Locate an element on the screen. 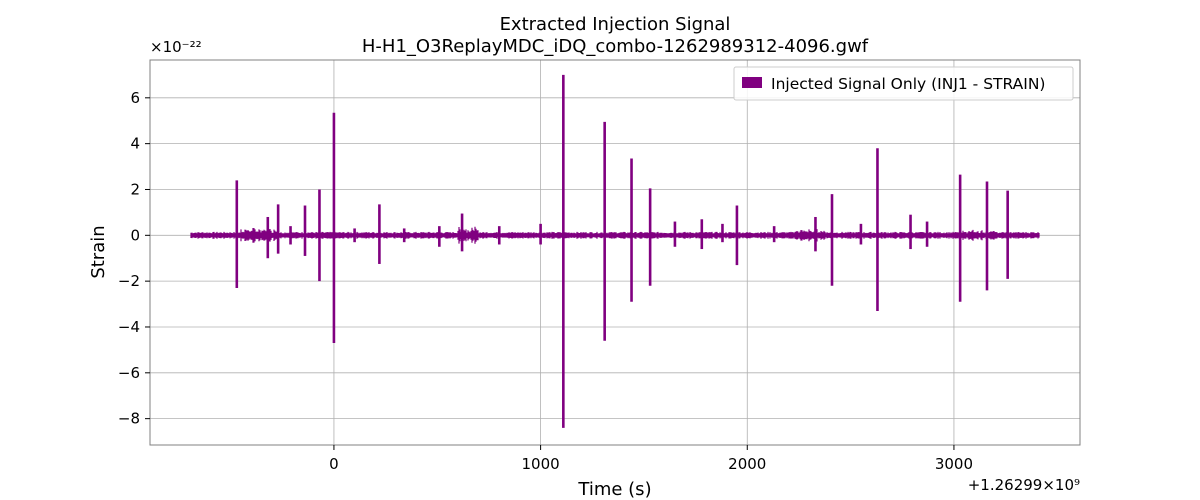 The image size is (1200, 500). y-axis-label: Strain is located at coordinates (98, 251).